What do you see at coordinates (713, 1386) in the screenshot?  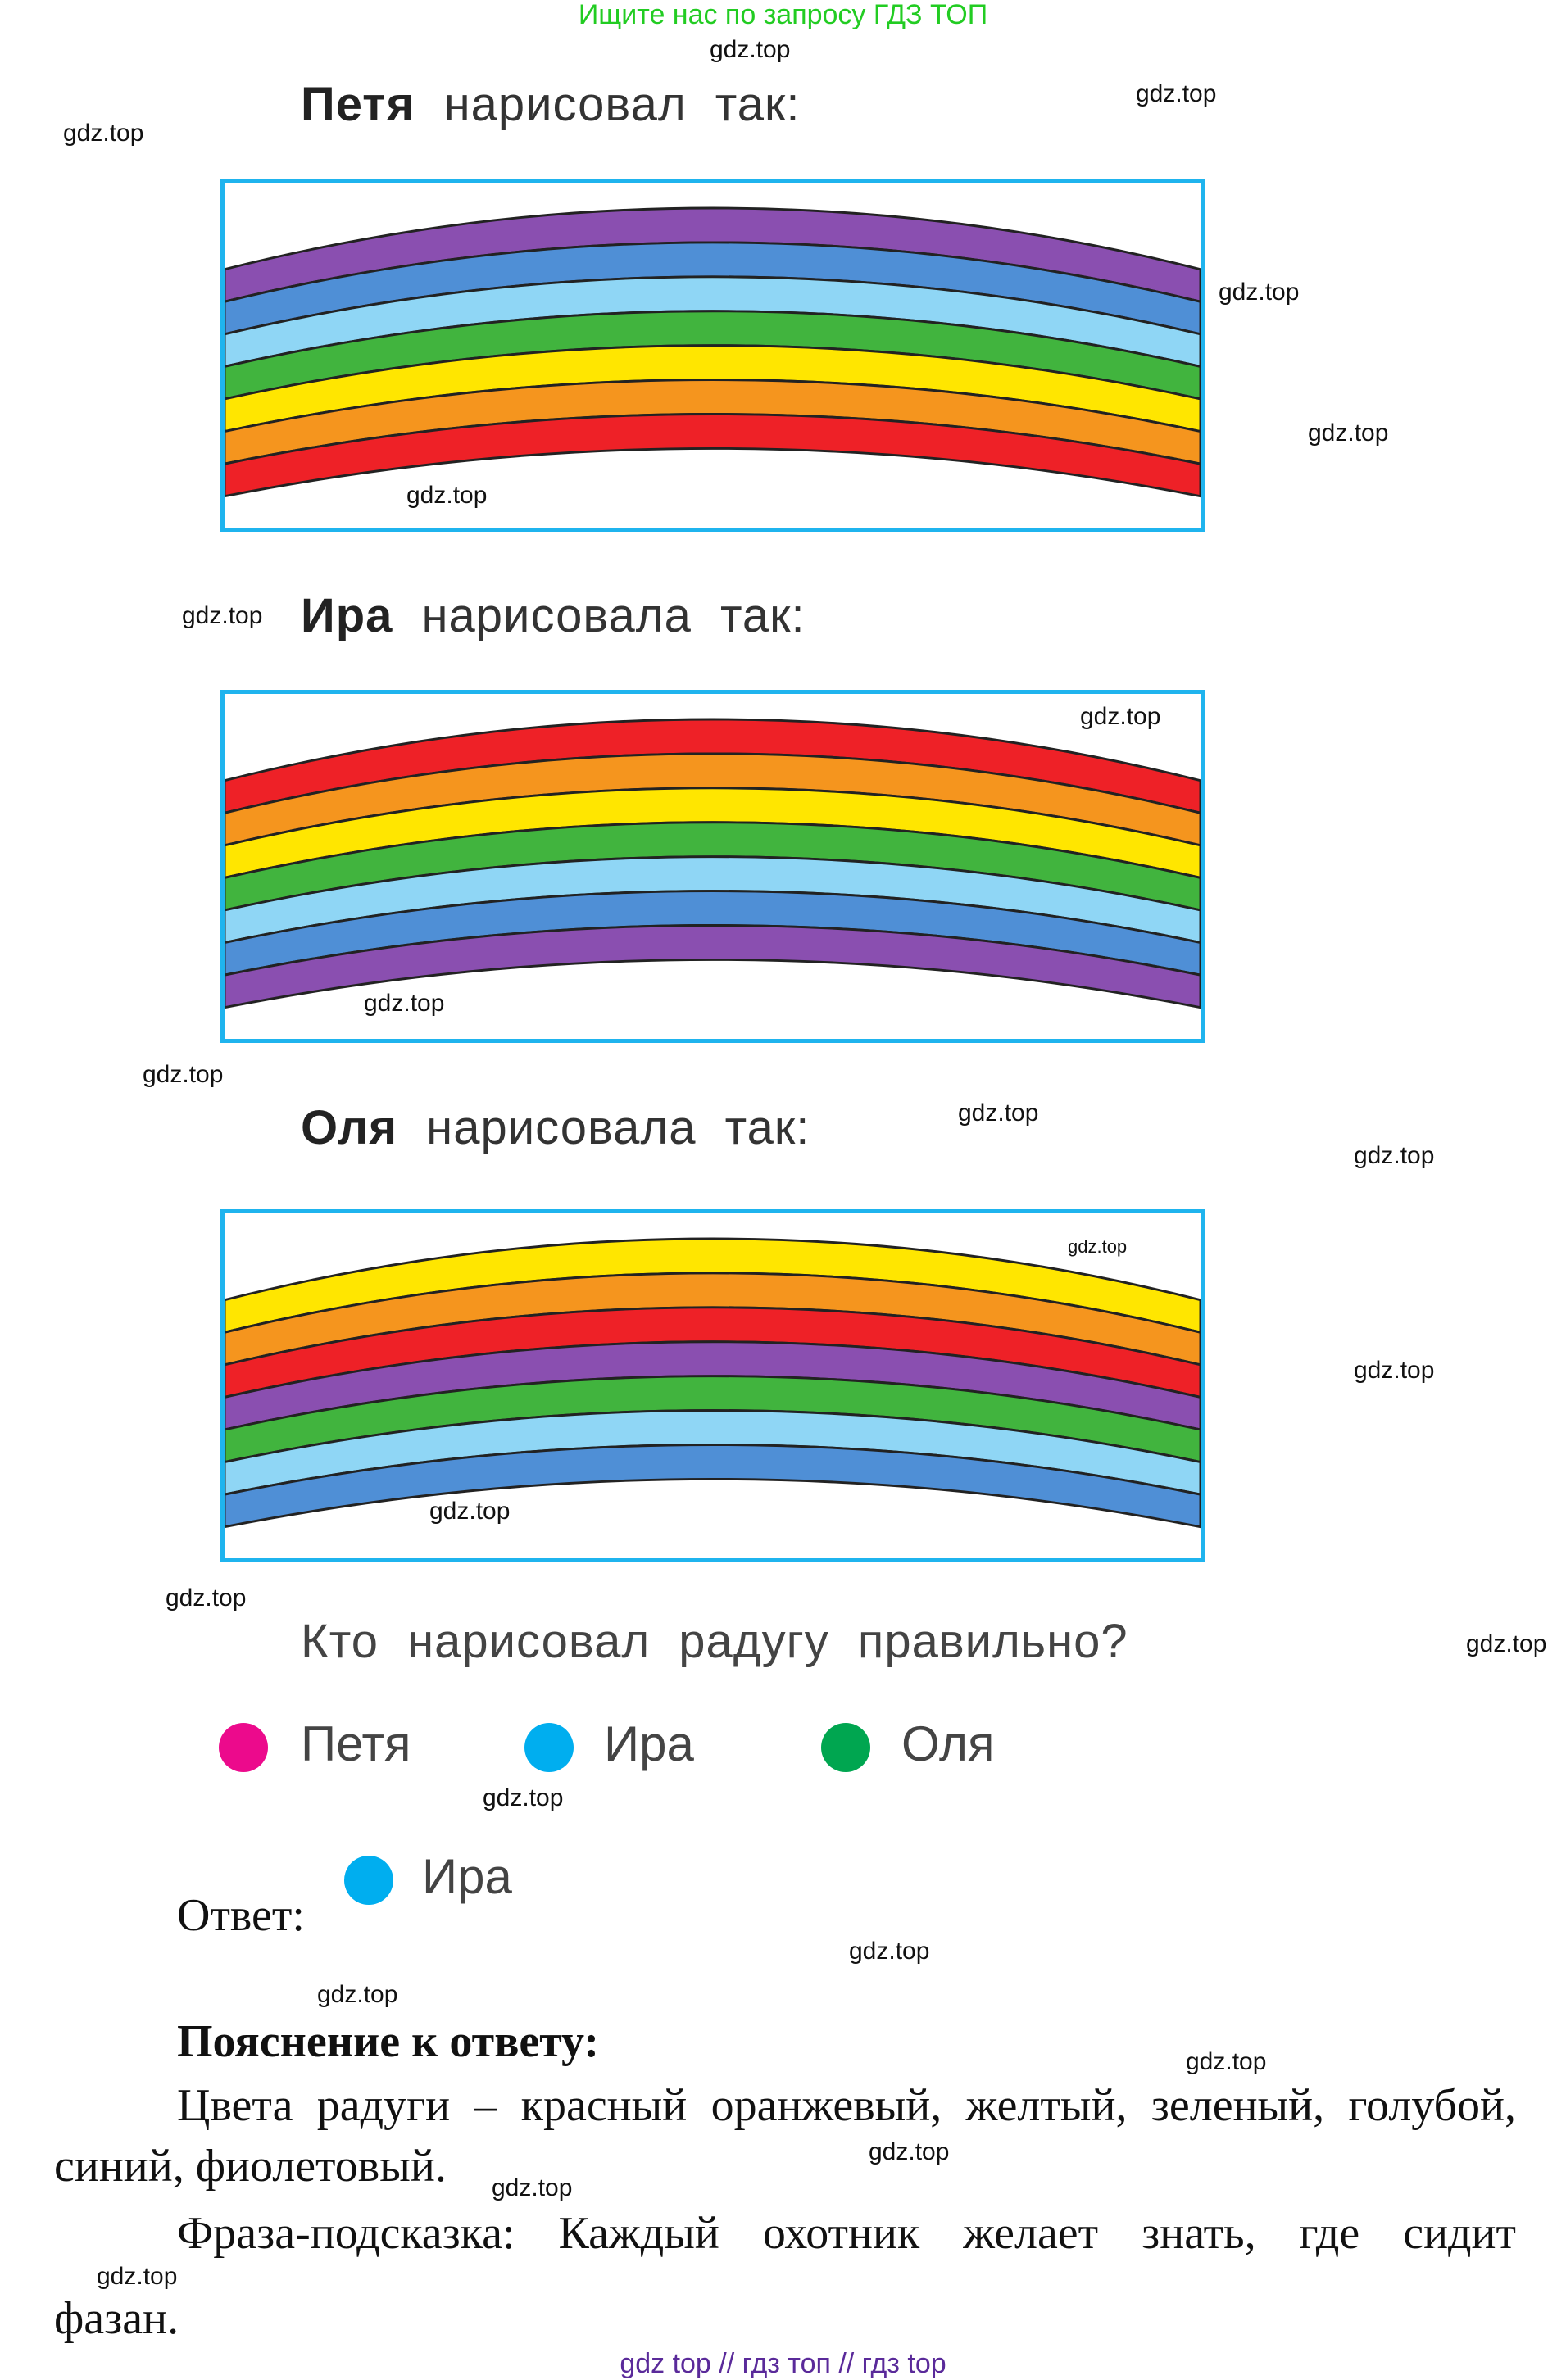 I see `rainbow-picture-olya` at bounding box center [713, 1386].